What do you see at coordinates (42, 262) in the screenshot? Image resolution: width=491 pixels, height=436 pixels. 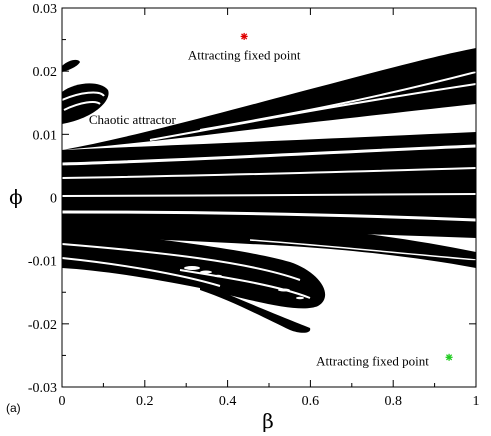 I see `y-tick-label: -0.01` at bounding box center [42, 262].